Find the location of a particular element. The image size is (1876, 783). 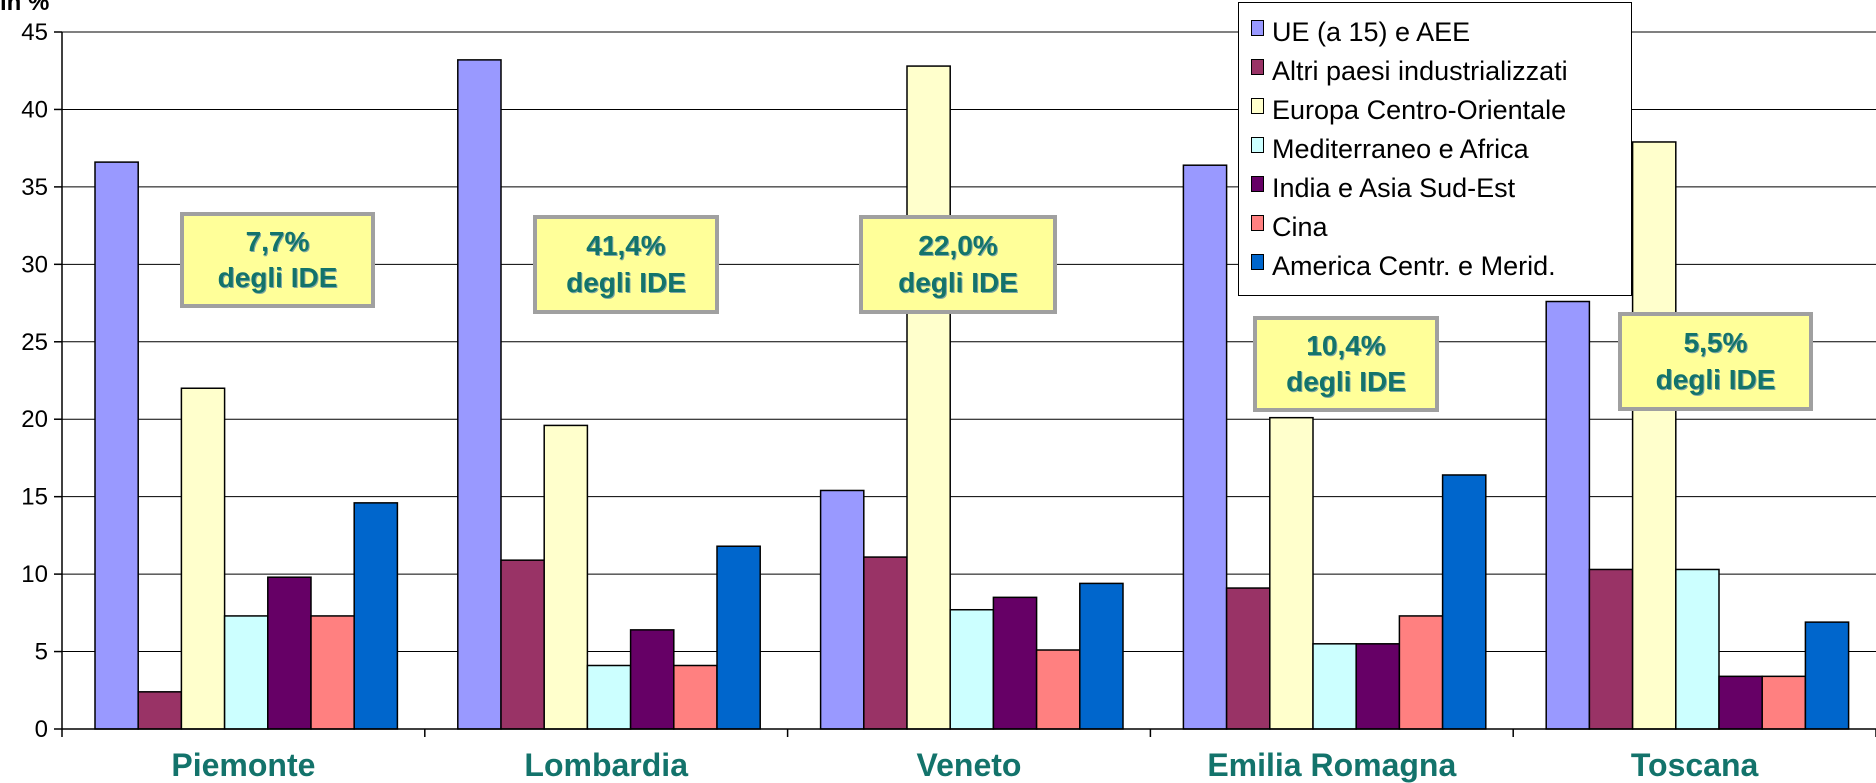

y-tick-label: 35 is located at coordinates (34, 187).